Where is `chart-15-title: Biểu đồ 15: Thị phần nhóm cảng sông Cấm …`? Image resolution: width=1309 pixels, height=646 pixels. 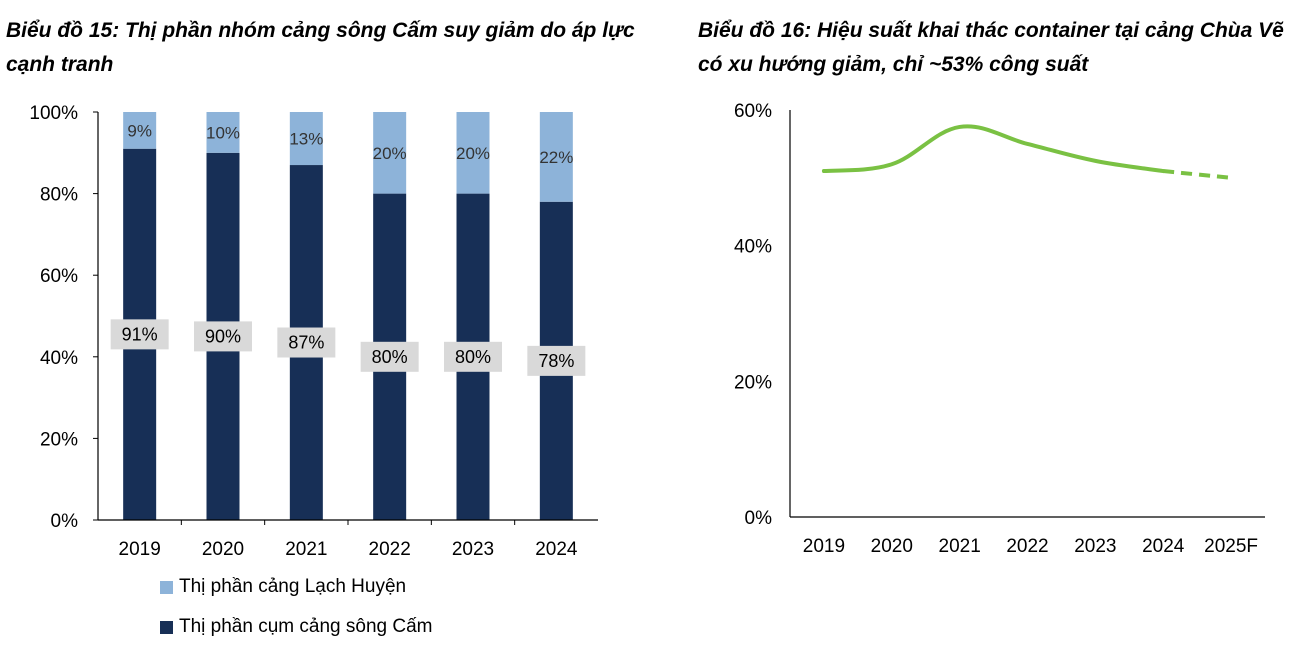 chart-15-title: Biểu đồ 15: Thị phần nhóm cảng sông Cấm … is located at coordinates (320, 47).